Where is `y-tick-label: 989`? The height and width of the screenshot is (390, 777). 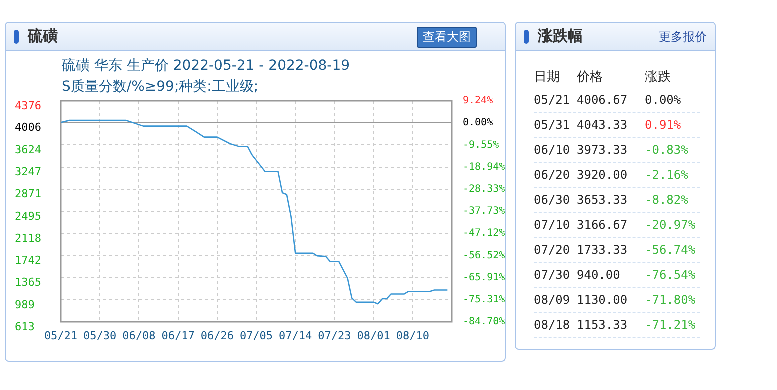 y-tick-label: 989 is located at coordinates (25, 305).